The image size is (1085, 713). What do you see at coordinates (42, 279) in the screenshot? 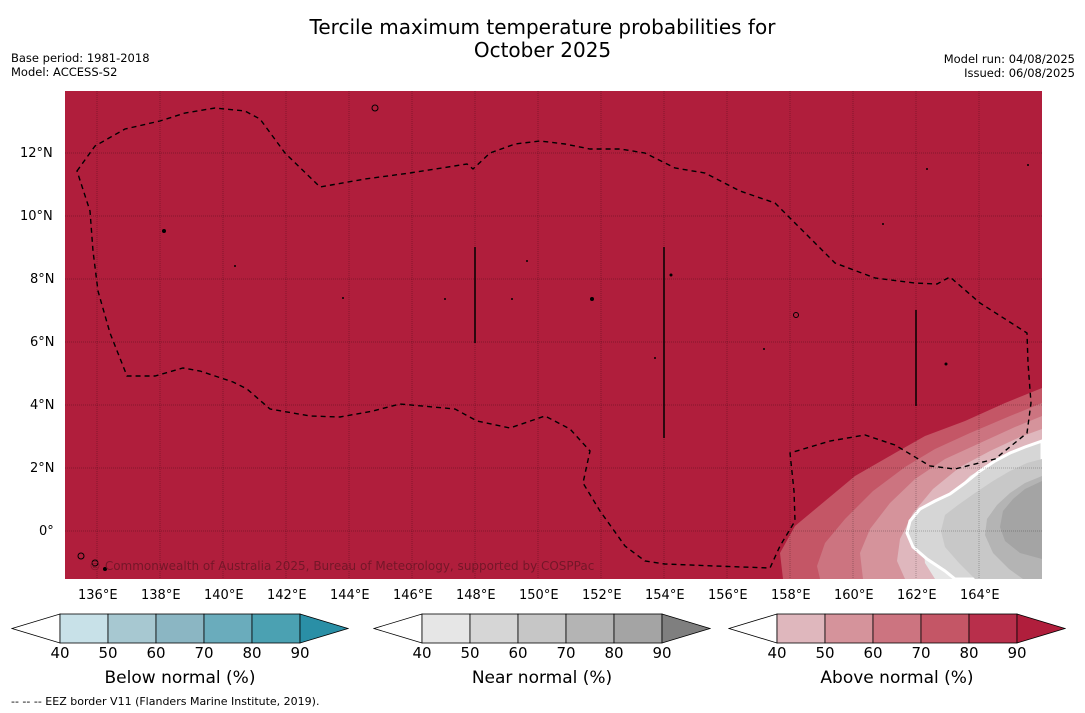
I see `lat-label: 8°N` at bounding box center [42, 279].